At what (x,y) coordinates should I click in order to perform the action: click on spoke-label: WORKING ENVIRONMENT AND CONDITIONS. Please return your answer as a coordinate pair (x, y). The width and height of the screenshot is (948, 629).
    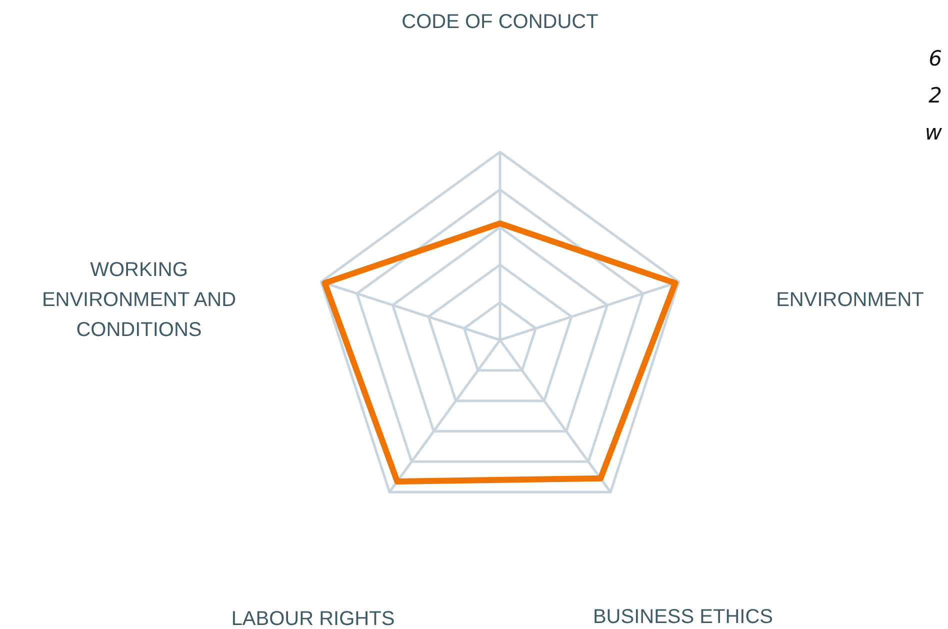
    Looking at the image, I should click on (139, 300).